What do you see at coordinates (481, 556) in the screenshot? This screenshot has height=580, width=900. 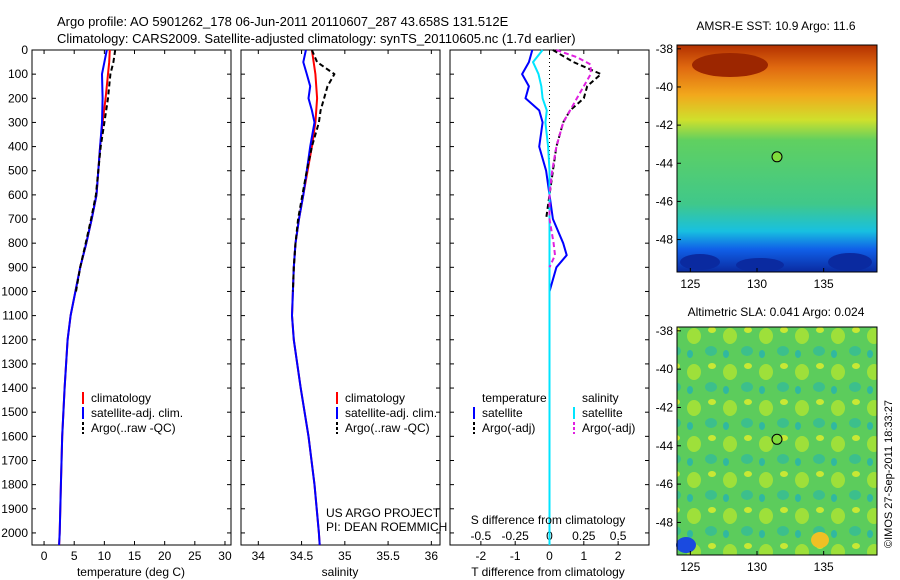 I see `x-tick-label: -2` at bounding box center [481, 556].